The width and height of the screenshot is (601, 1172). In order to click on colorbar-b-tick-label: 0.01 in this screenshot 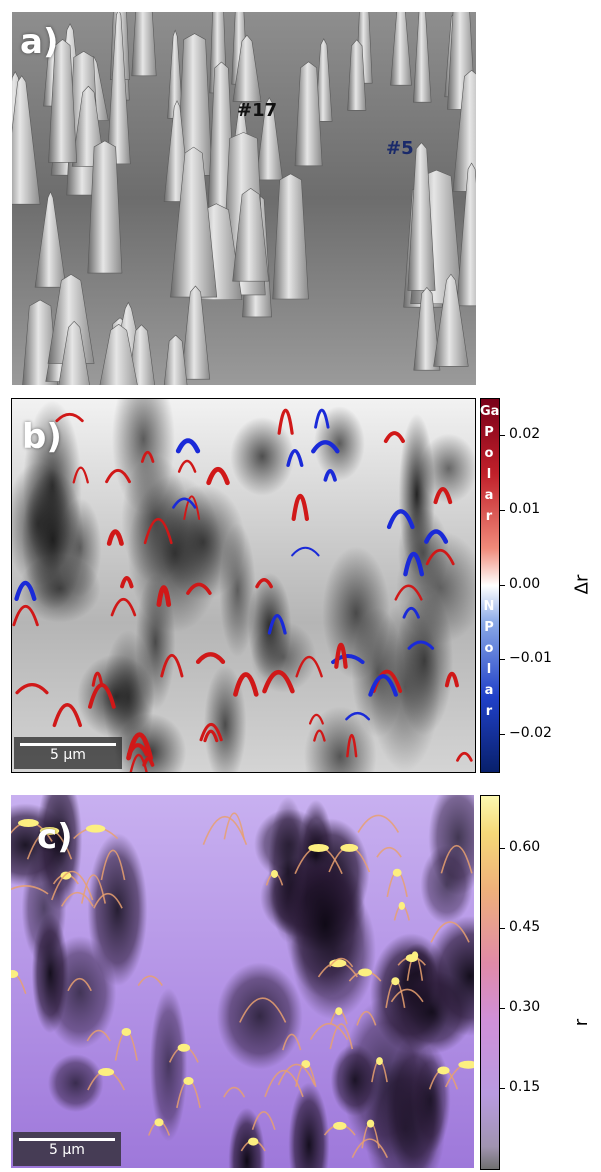, I will do `click(525, 508)`.